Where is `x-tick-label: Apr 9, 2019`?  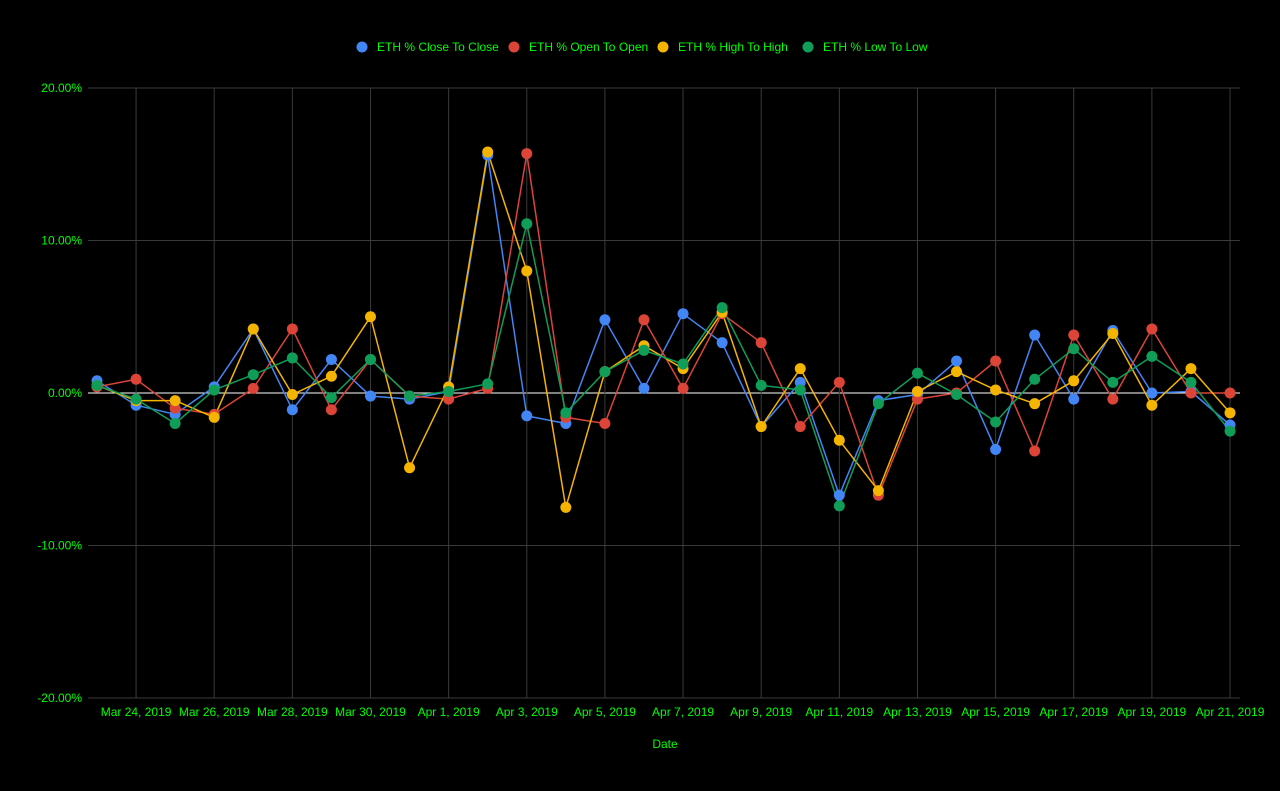
x-tick-label: Apr 9, 2019 is located at coordinates (761, 712).